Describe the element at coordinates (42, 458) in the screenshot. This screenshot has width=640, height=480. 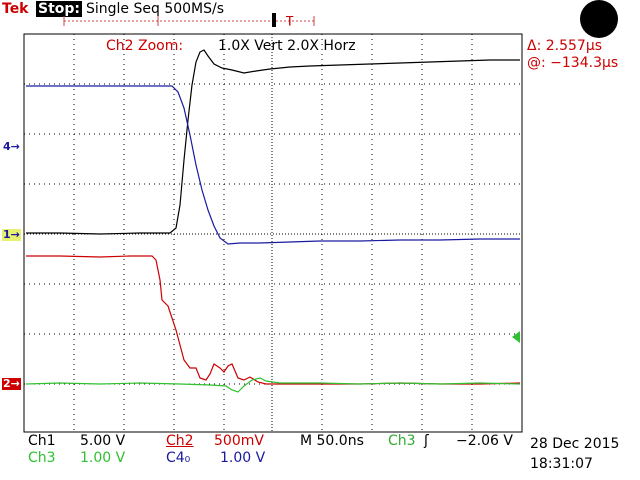
I see `ch3-label: Ch3` at that location.